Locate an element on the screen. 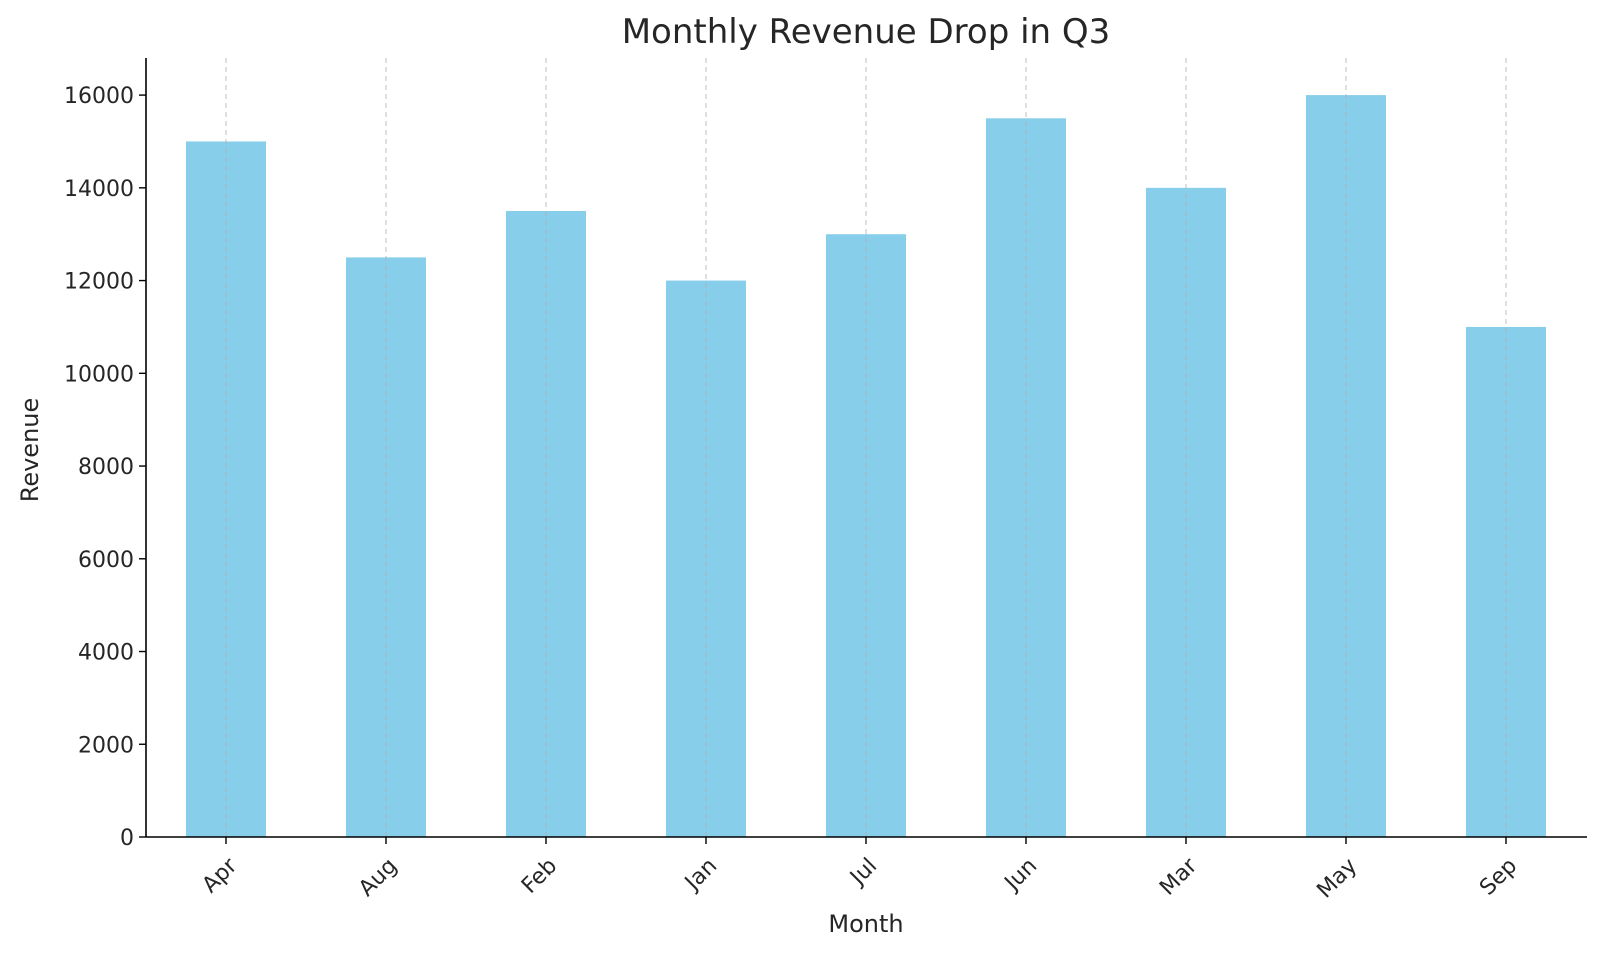 This screenshot has width=1600, height=954. y-tick-label: 16000 is located at coordinates (99, 96).